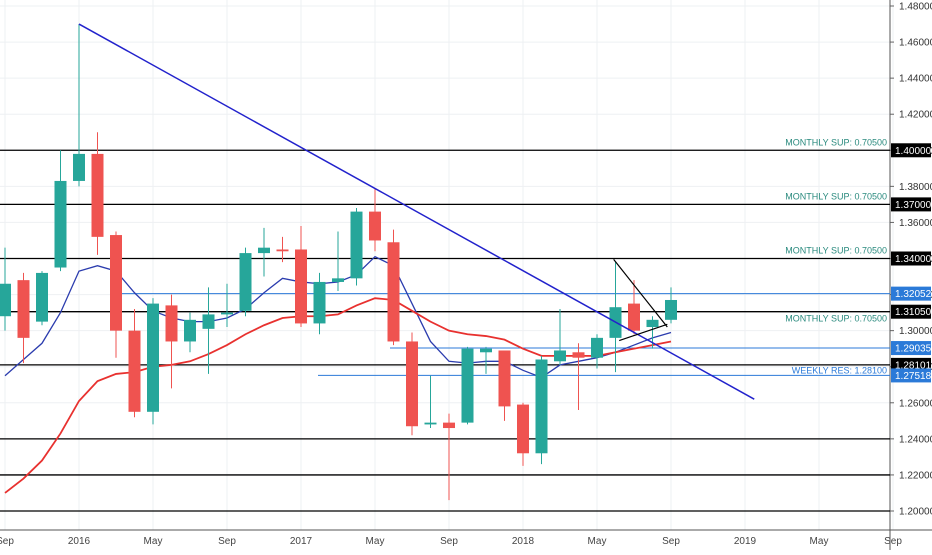 This screenshot has width=932, height=555. I want to click on x-tick-label: 2018, so click(523, 541).